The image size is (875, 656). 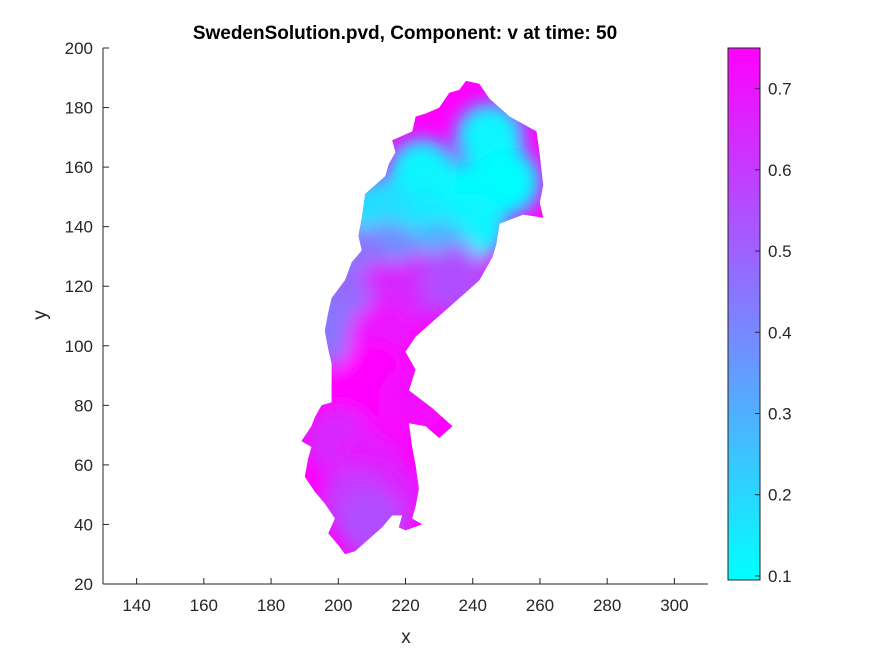 What do you see at coordinates (607, 605) in the screenshot?
I see `x-tick-label: 280` at bounding box center [607, 605].